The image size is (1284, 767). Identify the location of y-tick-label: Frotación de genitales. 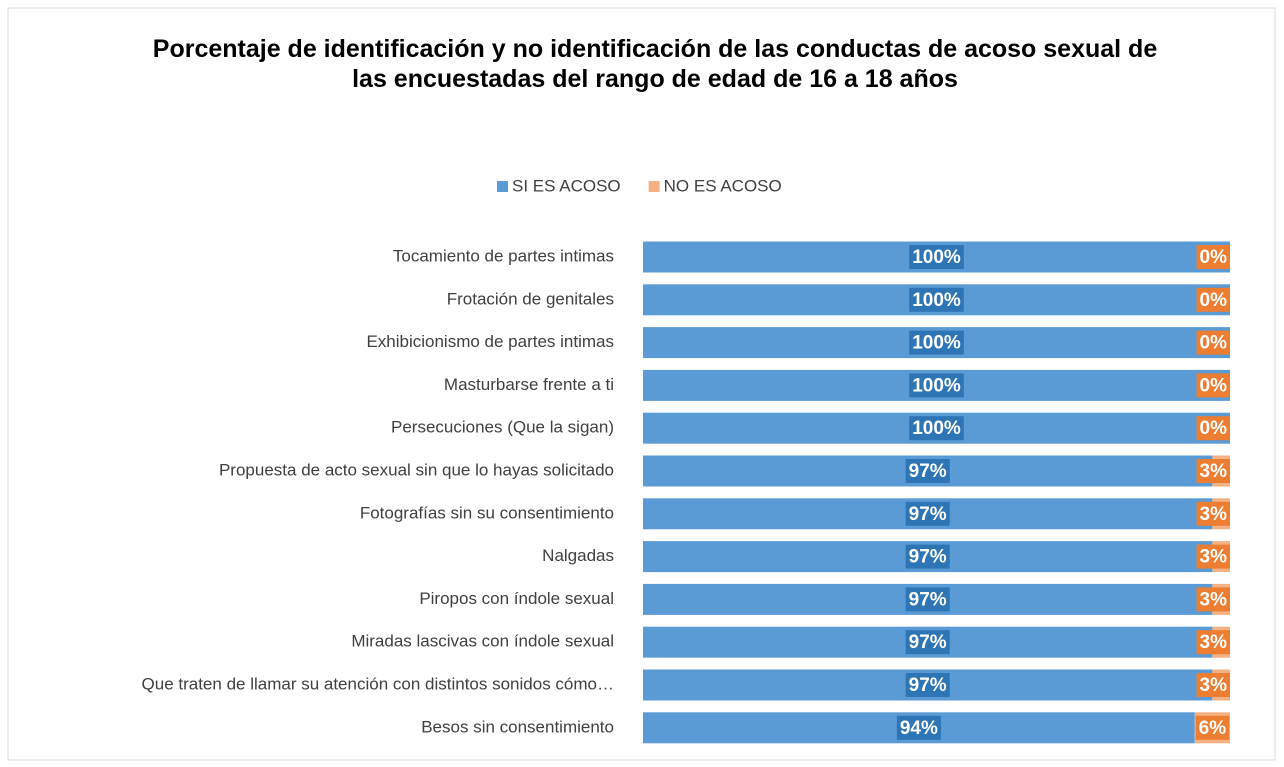
(530, 298).